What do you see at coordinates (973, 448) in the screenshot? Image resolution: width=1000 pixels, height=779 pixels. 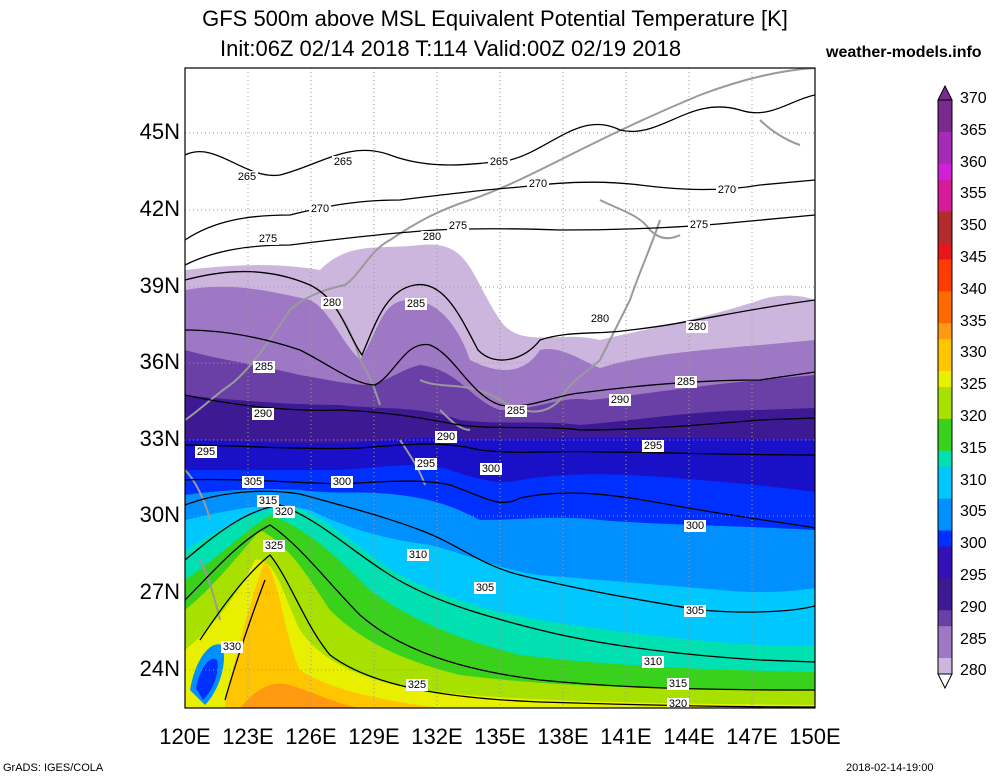 I see `colorbar-tick-label: 315` at bounding box center [973, 448].